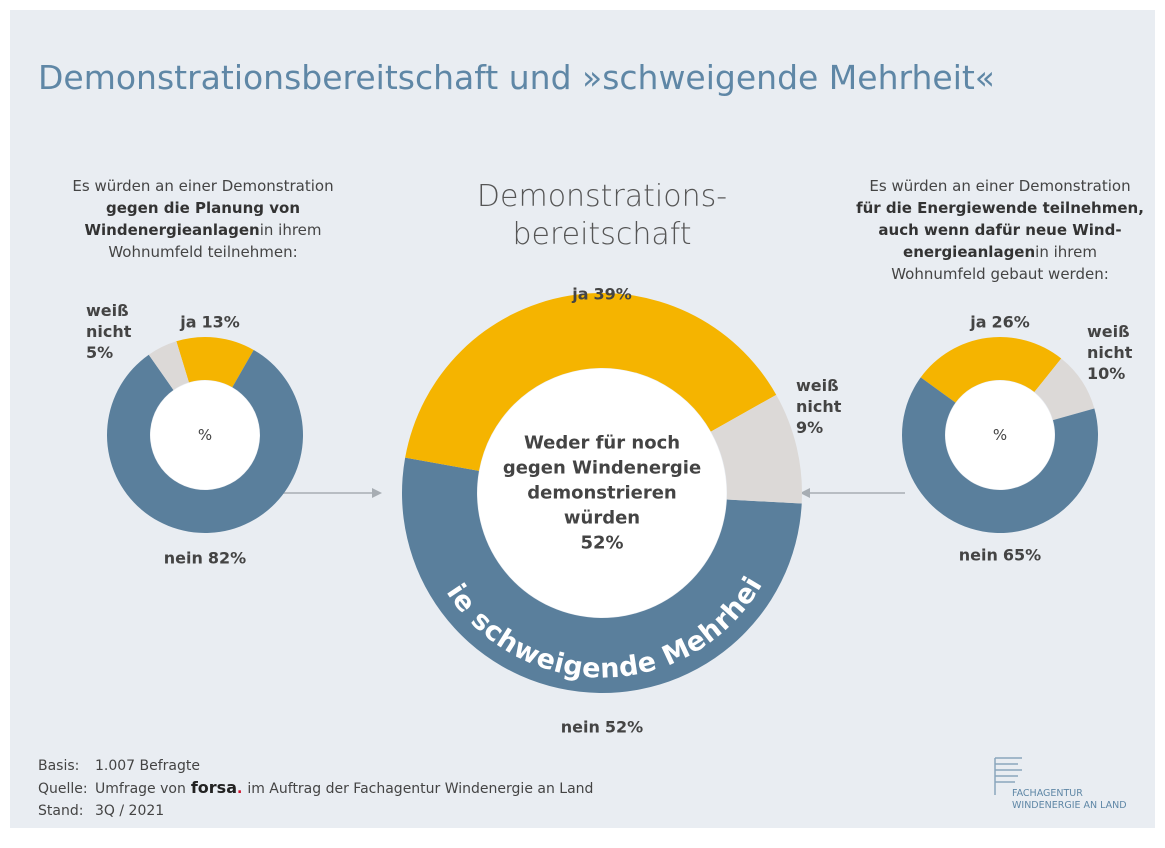 The image size is (1165, 848). Describe the element at coordinates (61, 811) in the screenshot. I see `footer-label: Stand:` at that location.